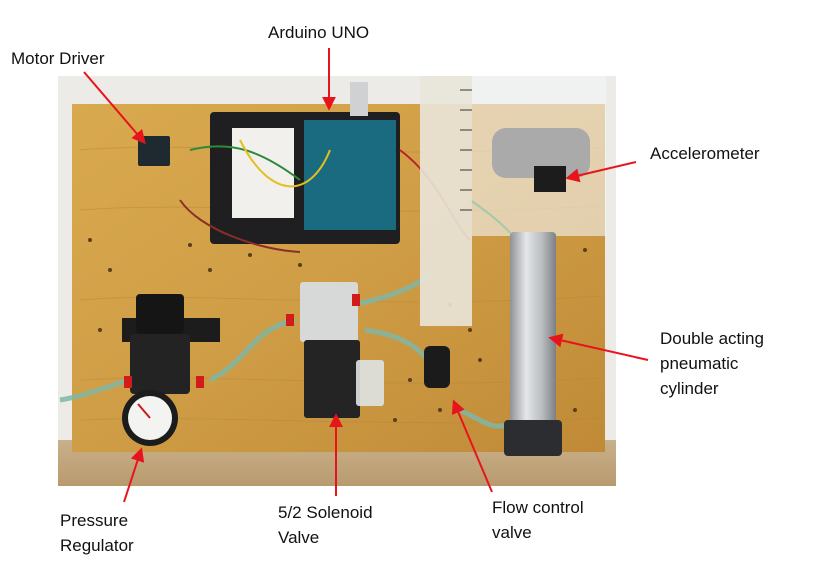  I want to click on label-cylinder-line1: Double acting, so click(712, 338).